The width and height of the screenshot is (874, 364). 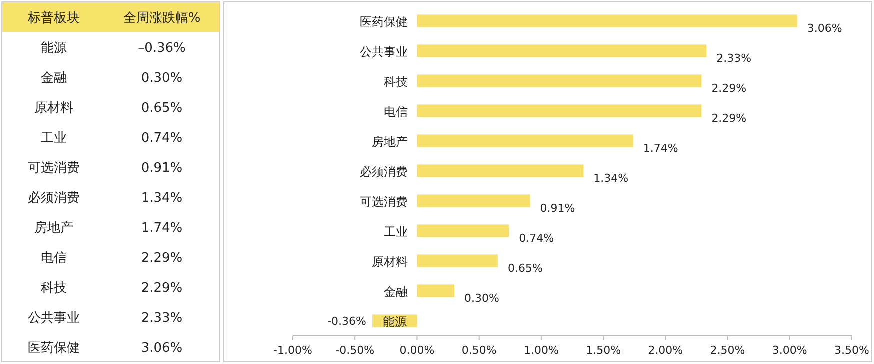 What do you see at coordinates (479, 350) in the screenshot?
I see `x-tick-label: 0.50%` at bounding box center [479, 350].